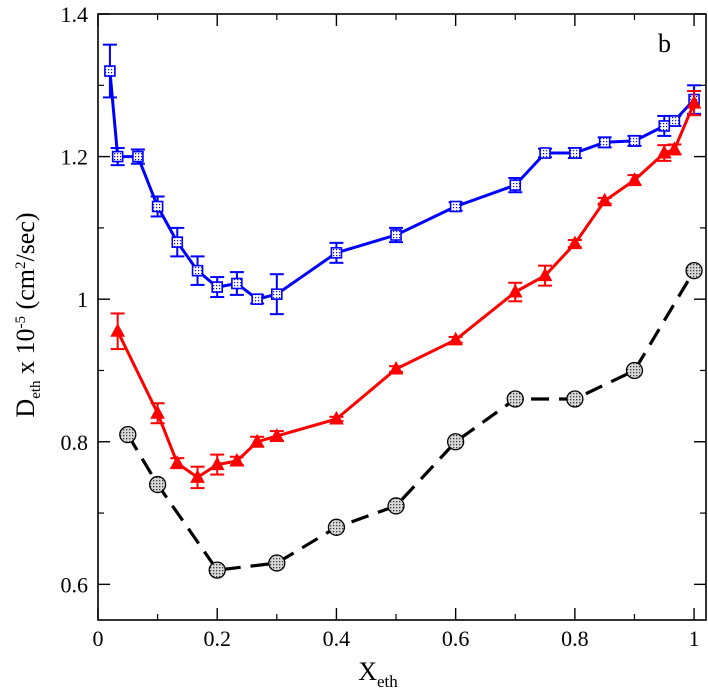 The width and height of the screenshot is (708, 695). What do you see at coordinates (75, 584) in the screenshot?
I see `y-tick-label: 0.6` at bounding box center [75, 584].